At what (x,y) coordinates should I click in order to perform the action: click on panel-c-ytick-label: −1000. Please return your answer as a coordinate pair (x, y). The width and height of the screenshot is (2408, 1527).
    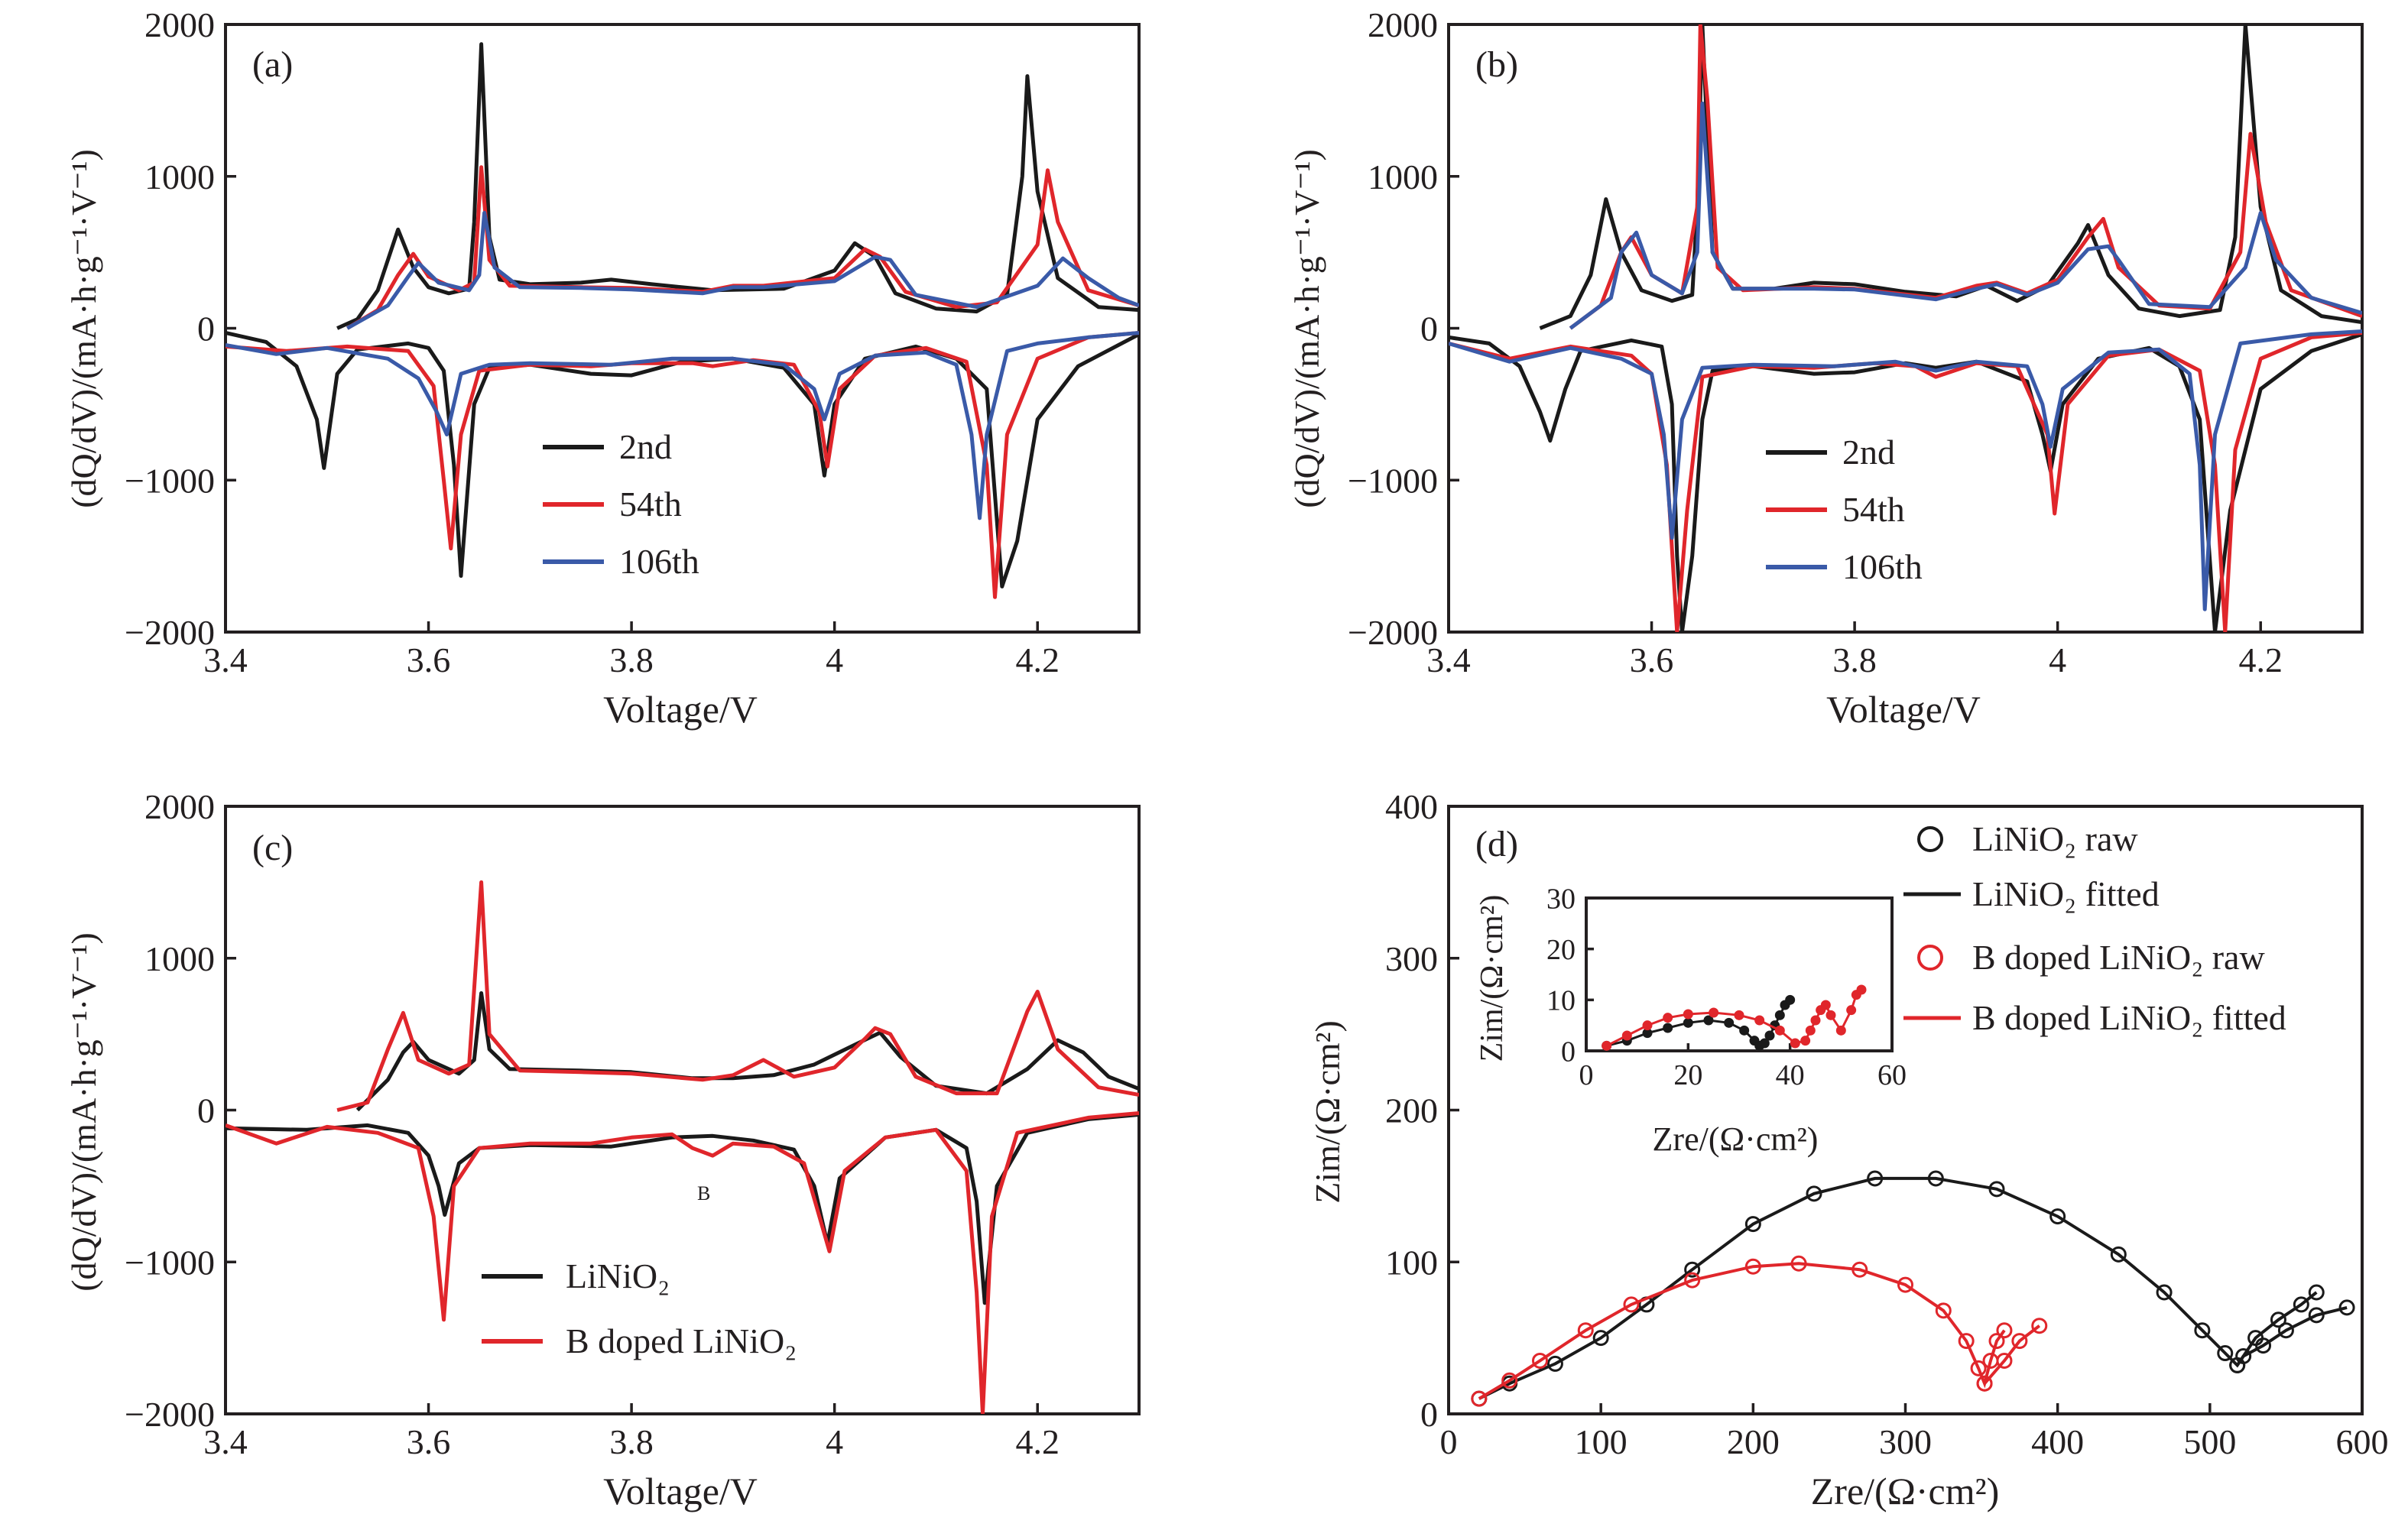
    Looking at the image, I should click on (170, 1262).